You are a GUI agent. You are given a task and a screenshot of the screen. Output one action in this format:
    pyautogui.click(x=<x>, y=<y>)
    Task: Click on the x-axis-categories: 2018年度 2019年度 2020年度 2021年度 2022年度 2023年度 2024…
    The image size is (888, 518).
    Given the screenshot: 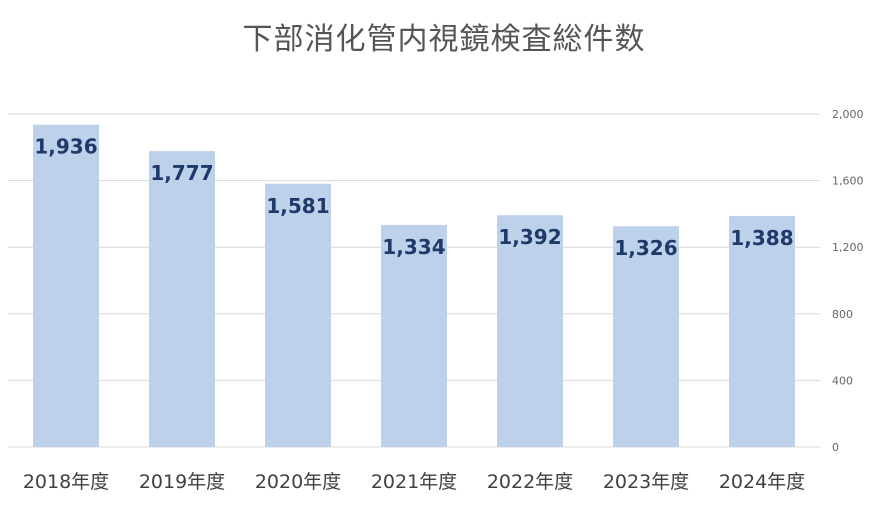 What is the action you would take?
    pyautogui.click(x=414, y=482)
    